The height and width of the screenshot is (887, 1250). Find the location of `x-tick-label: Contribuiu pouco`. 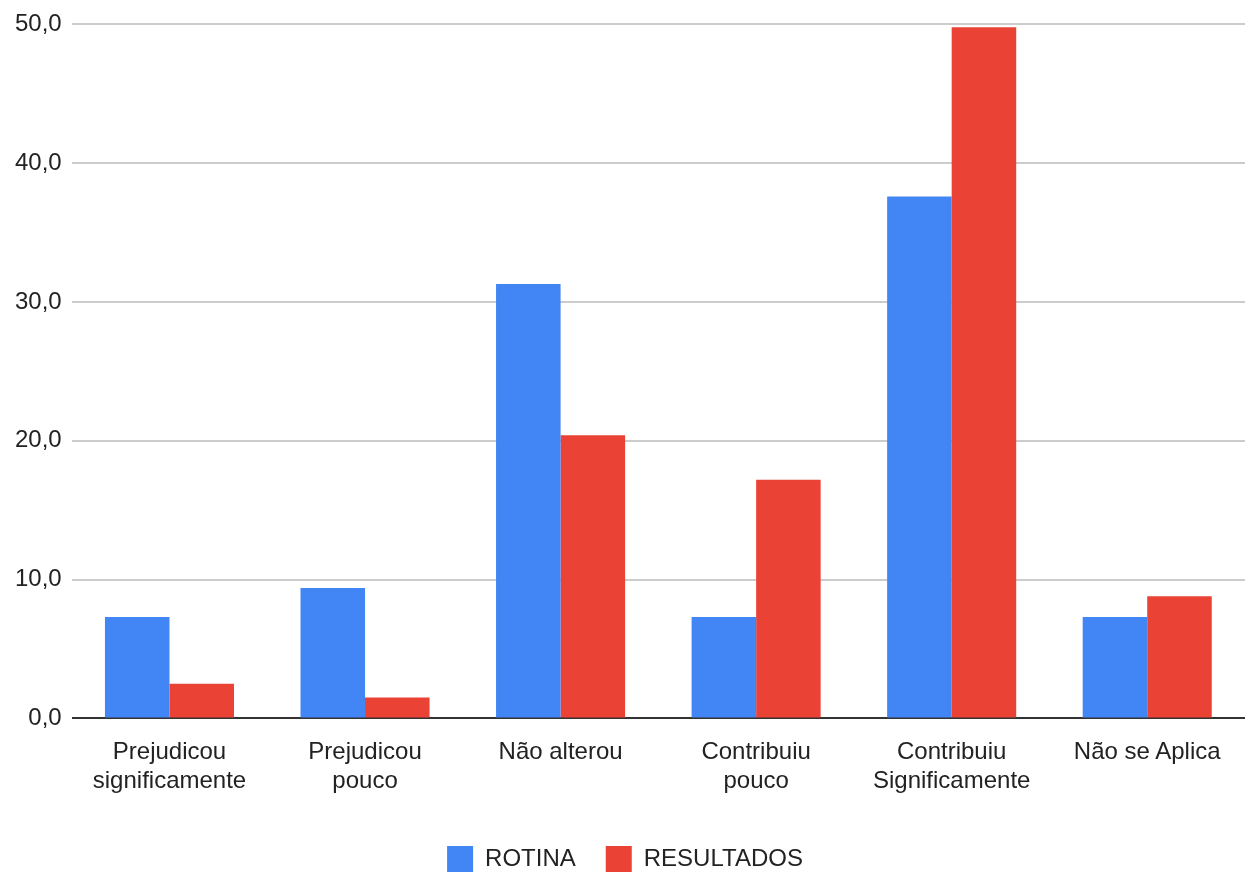

x-tick-label: Contribuiu pouco is located at coordinates (756, 765).